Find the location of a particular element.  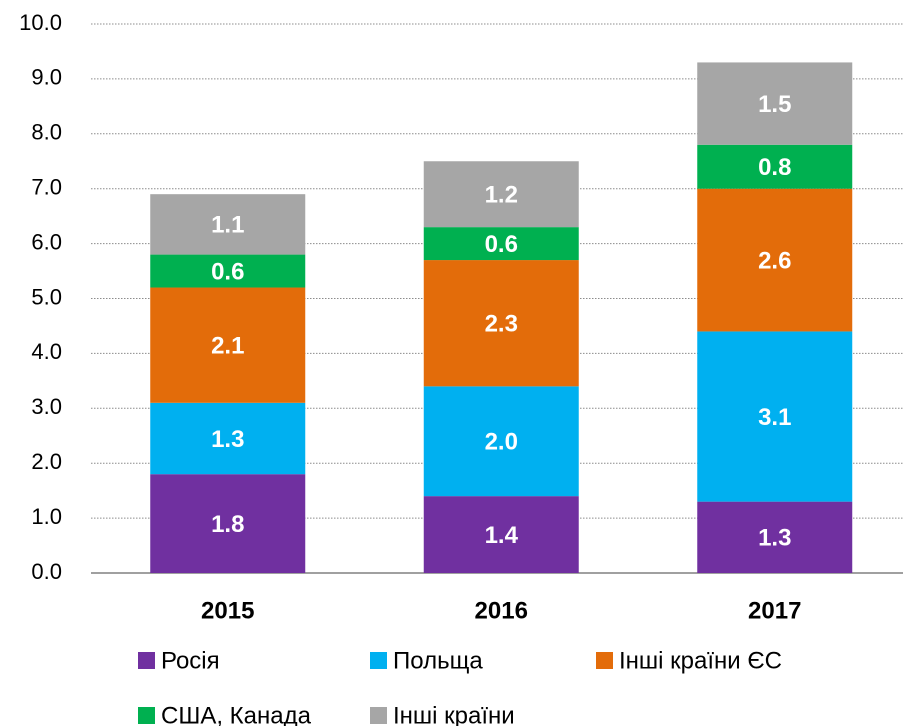

data-label: 2.0 is located at coordinates (501, 442).